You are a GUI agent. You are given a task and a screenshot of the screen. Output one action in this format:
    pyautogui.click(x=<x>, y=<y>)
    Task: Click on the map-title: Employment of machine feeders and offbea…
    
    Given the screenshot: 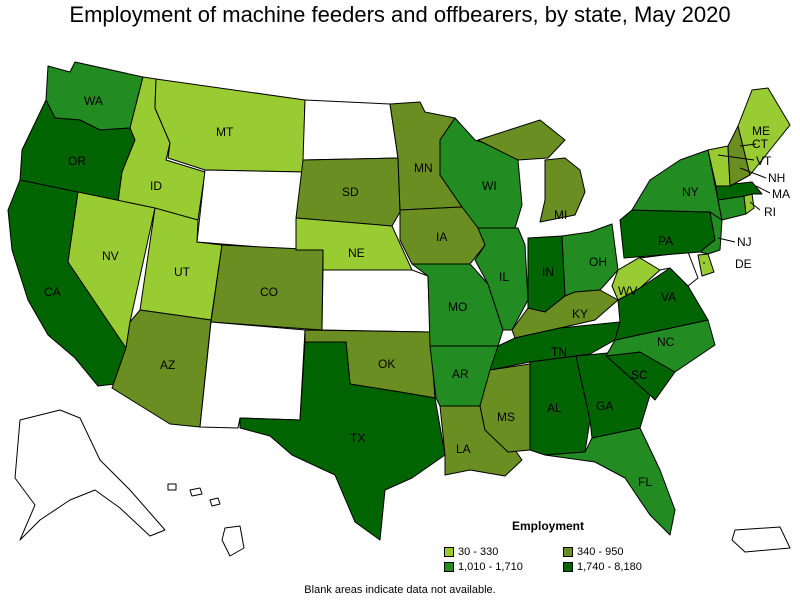 What is the action you would take?
    pyautogui.click(x=400, y=14)
    